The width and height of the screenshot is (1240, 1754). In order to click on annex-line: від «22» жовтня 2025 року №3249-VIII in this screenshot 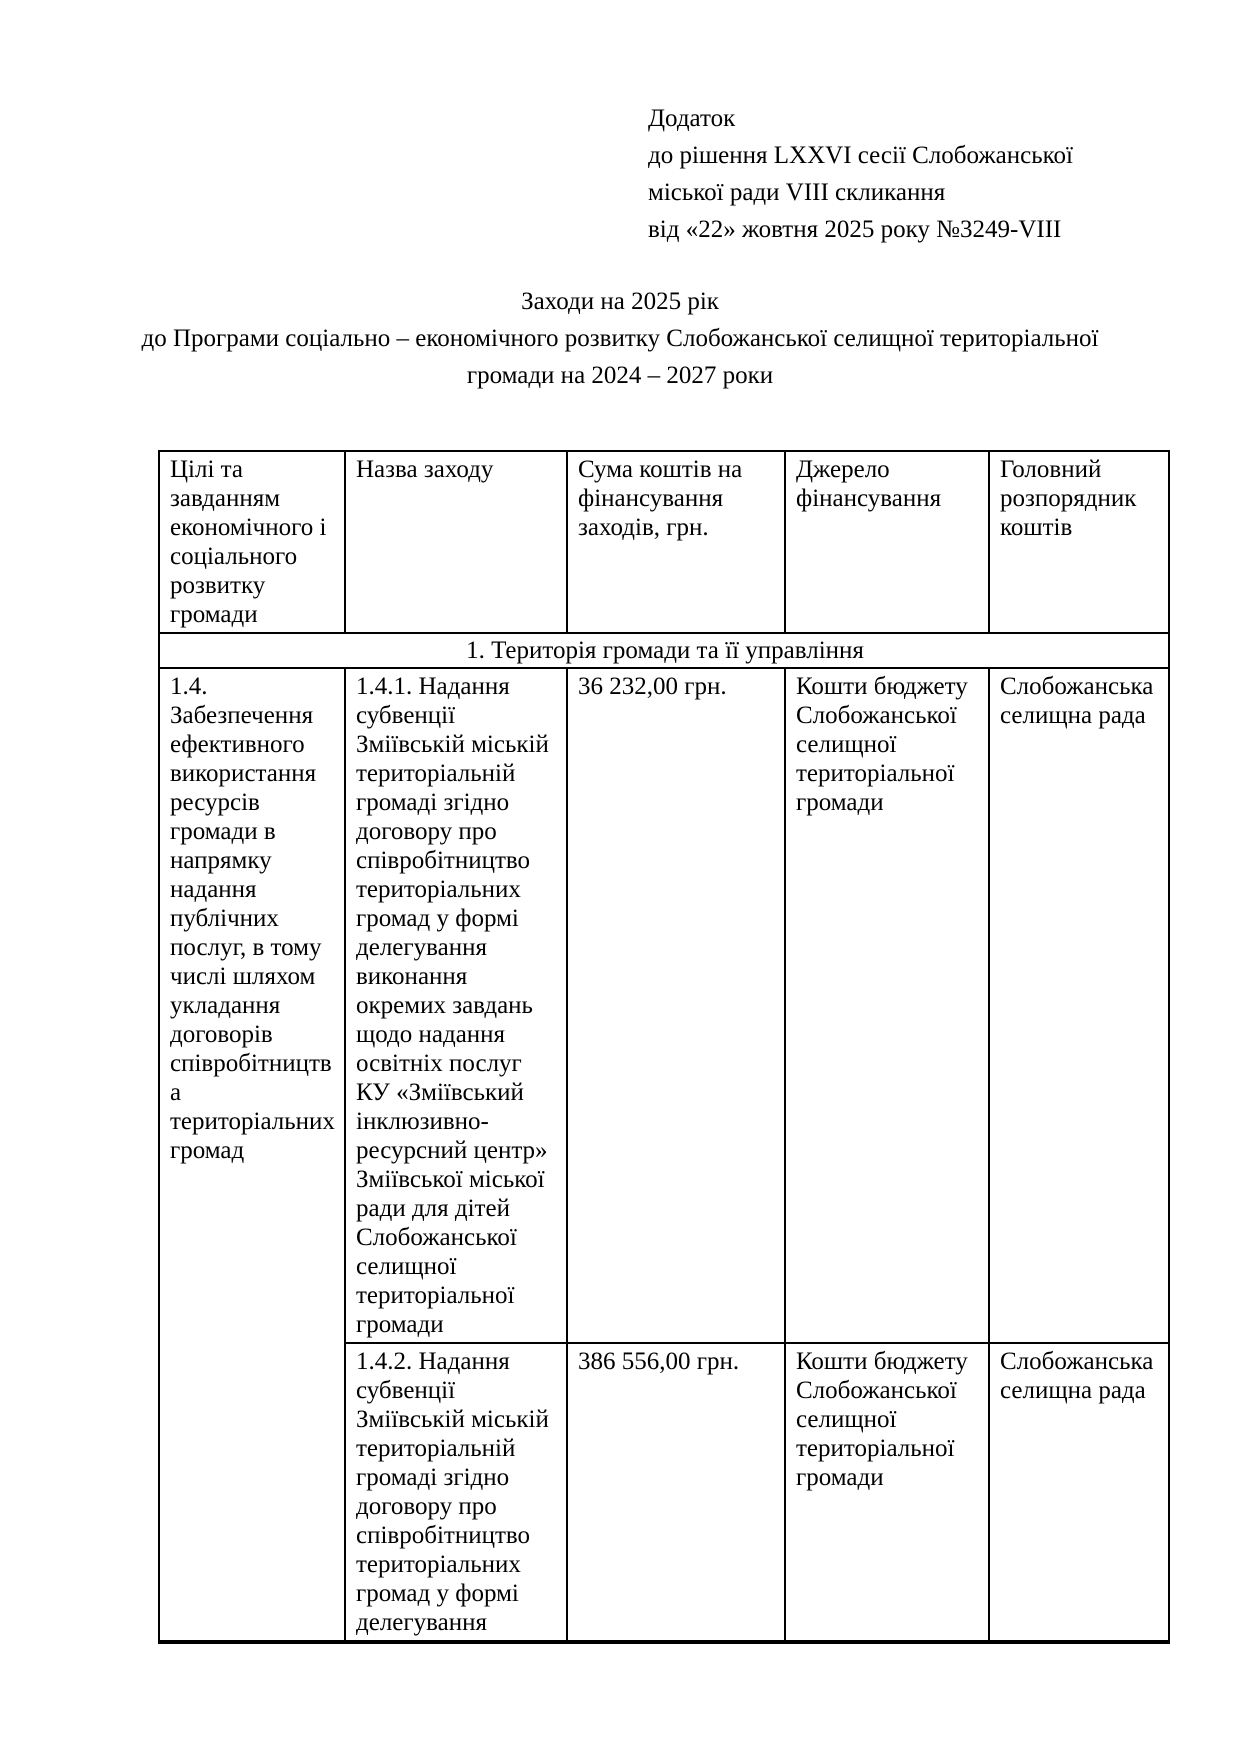, I will do `click(855, 229)`.